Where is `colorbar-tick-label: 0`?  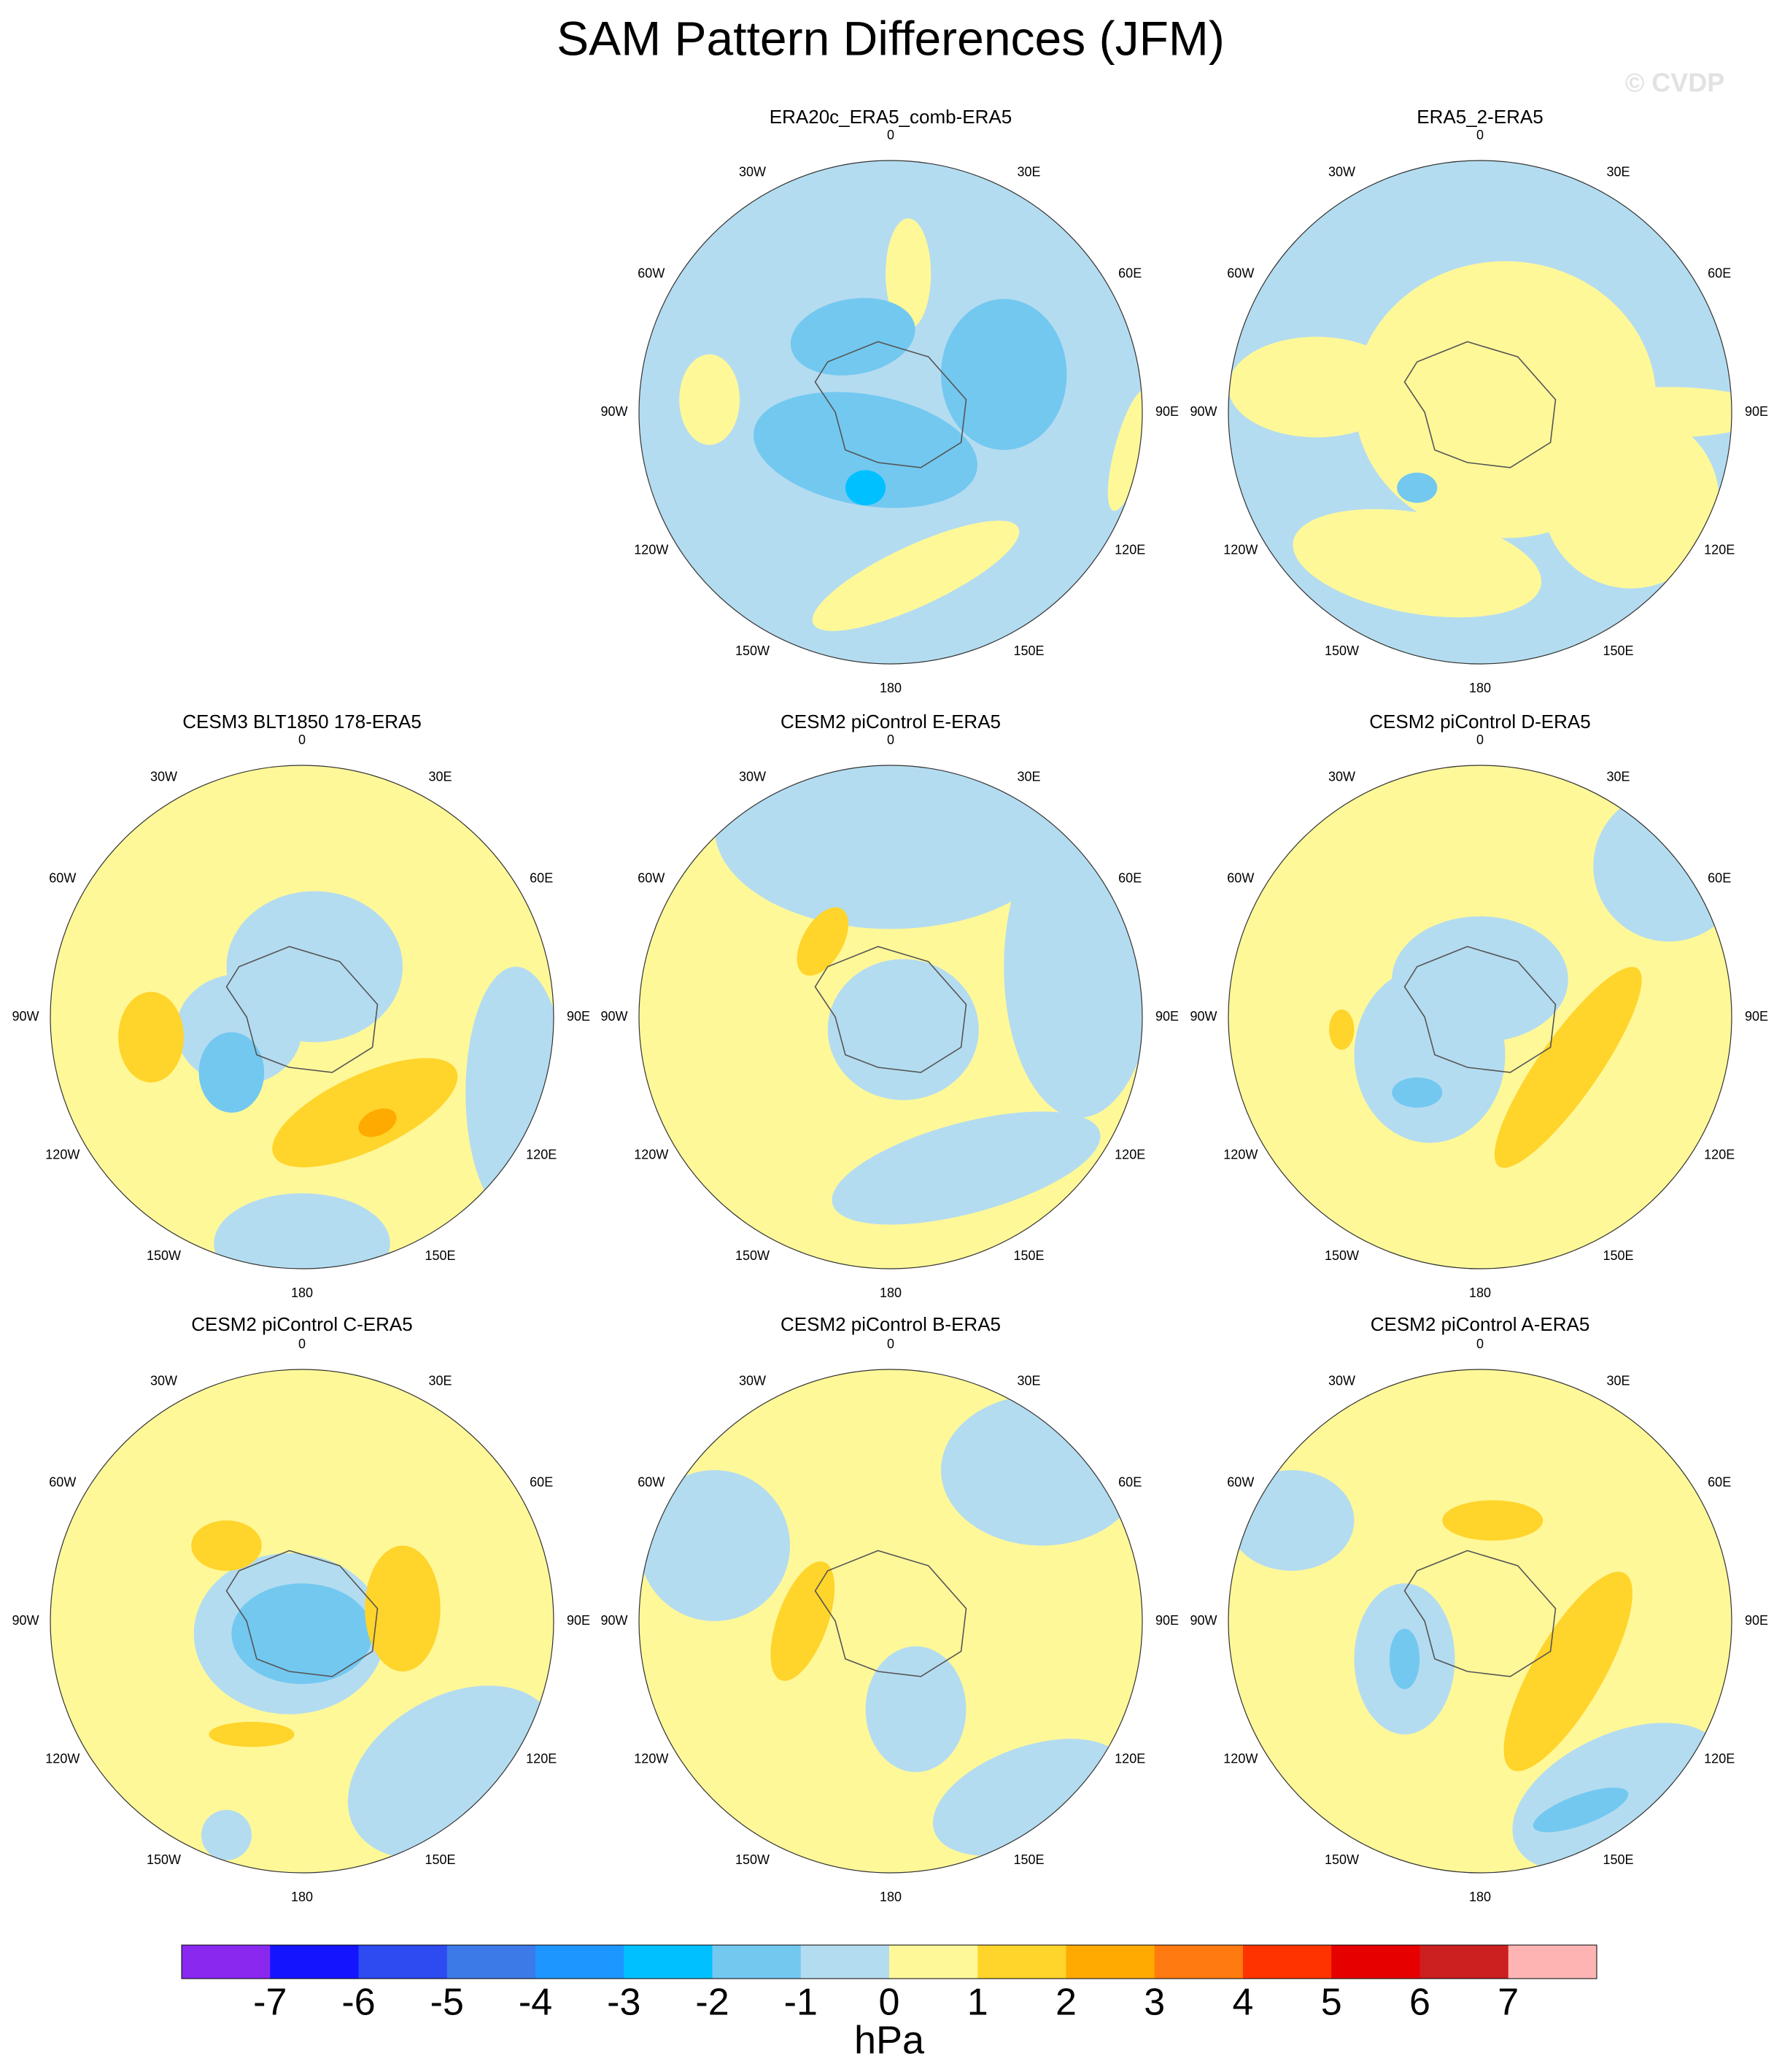 colorbar-tick-label: 0 is located at coordinates (889, 2003).